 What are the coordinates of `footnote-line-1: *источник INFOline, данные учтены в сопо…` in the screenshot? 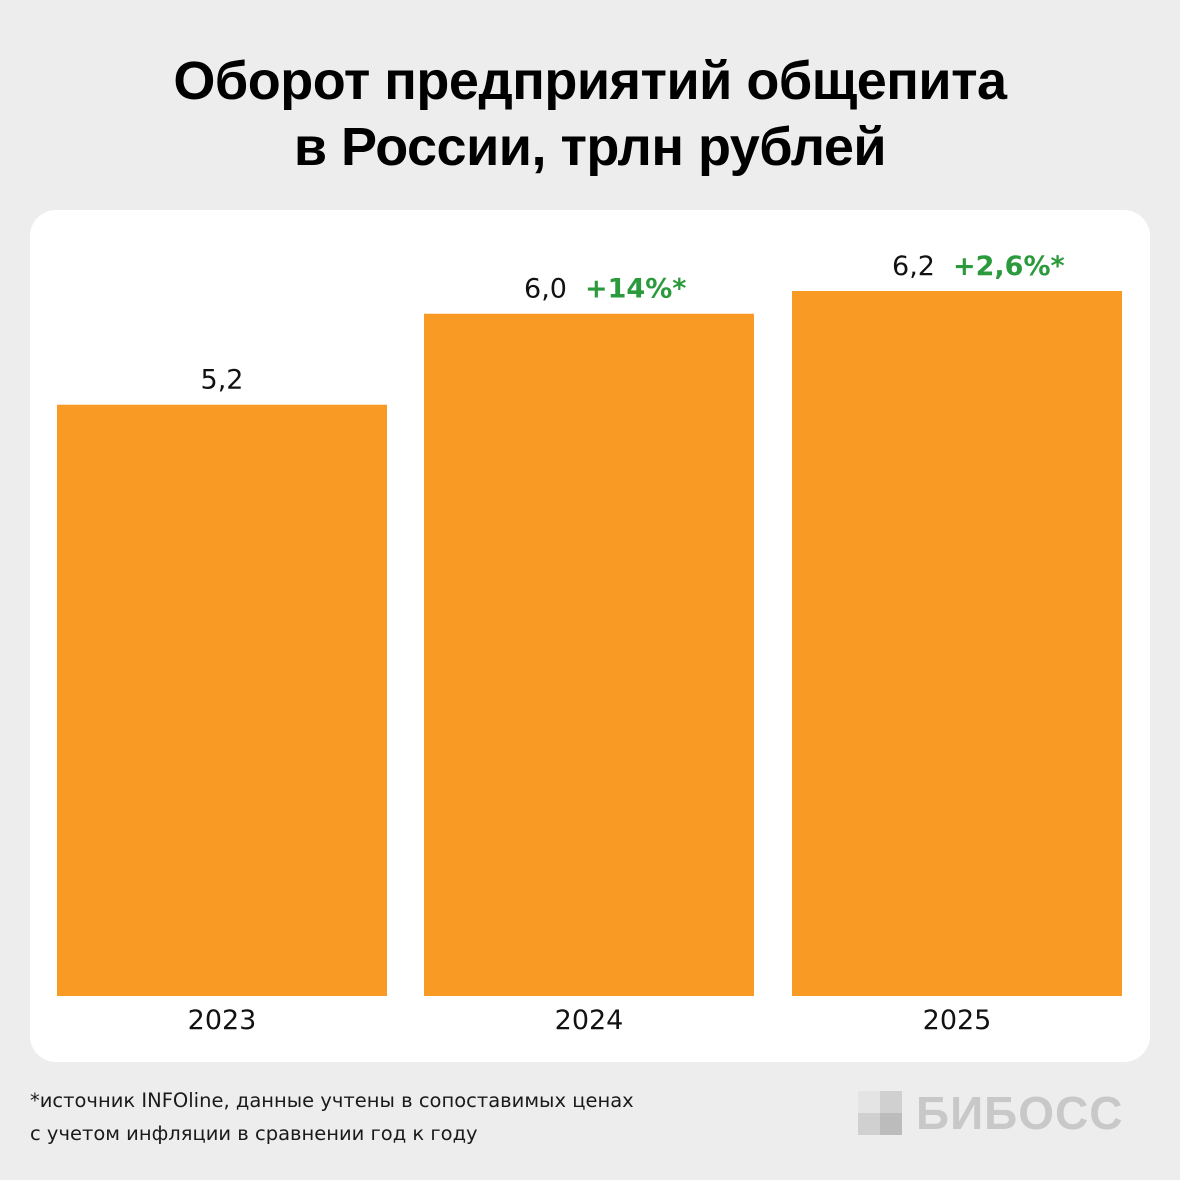 It's located at (332, 1100).